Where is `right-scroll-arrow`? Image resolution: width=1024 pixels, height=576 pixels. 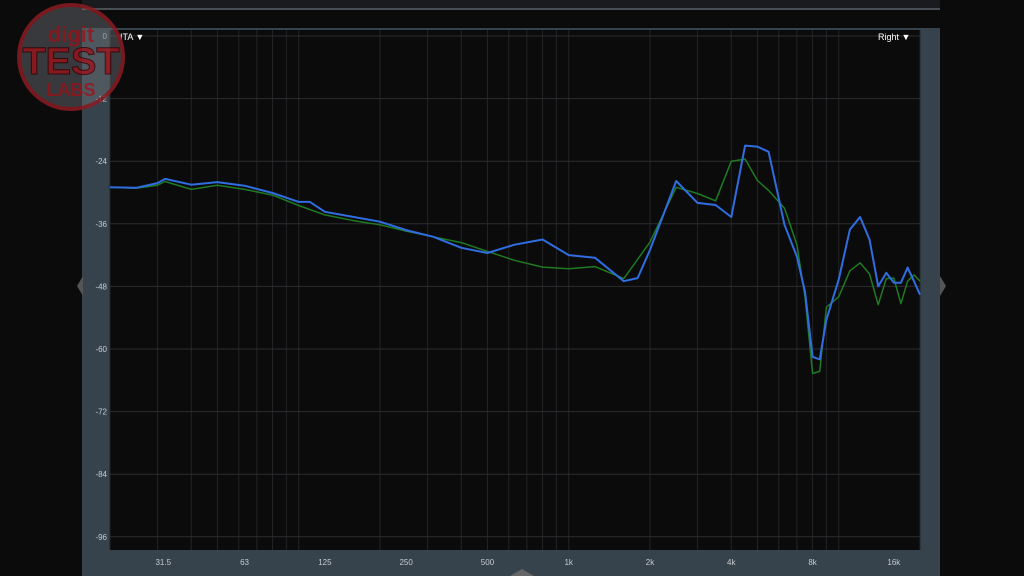
right-scroll-arrow is located at coordinates (943, 286).